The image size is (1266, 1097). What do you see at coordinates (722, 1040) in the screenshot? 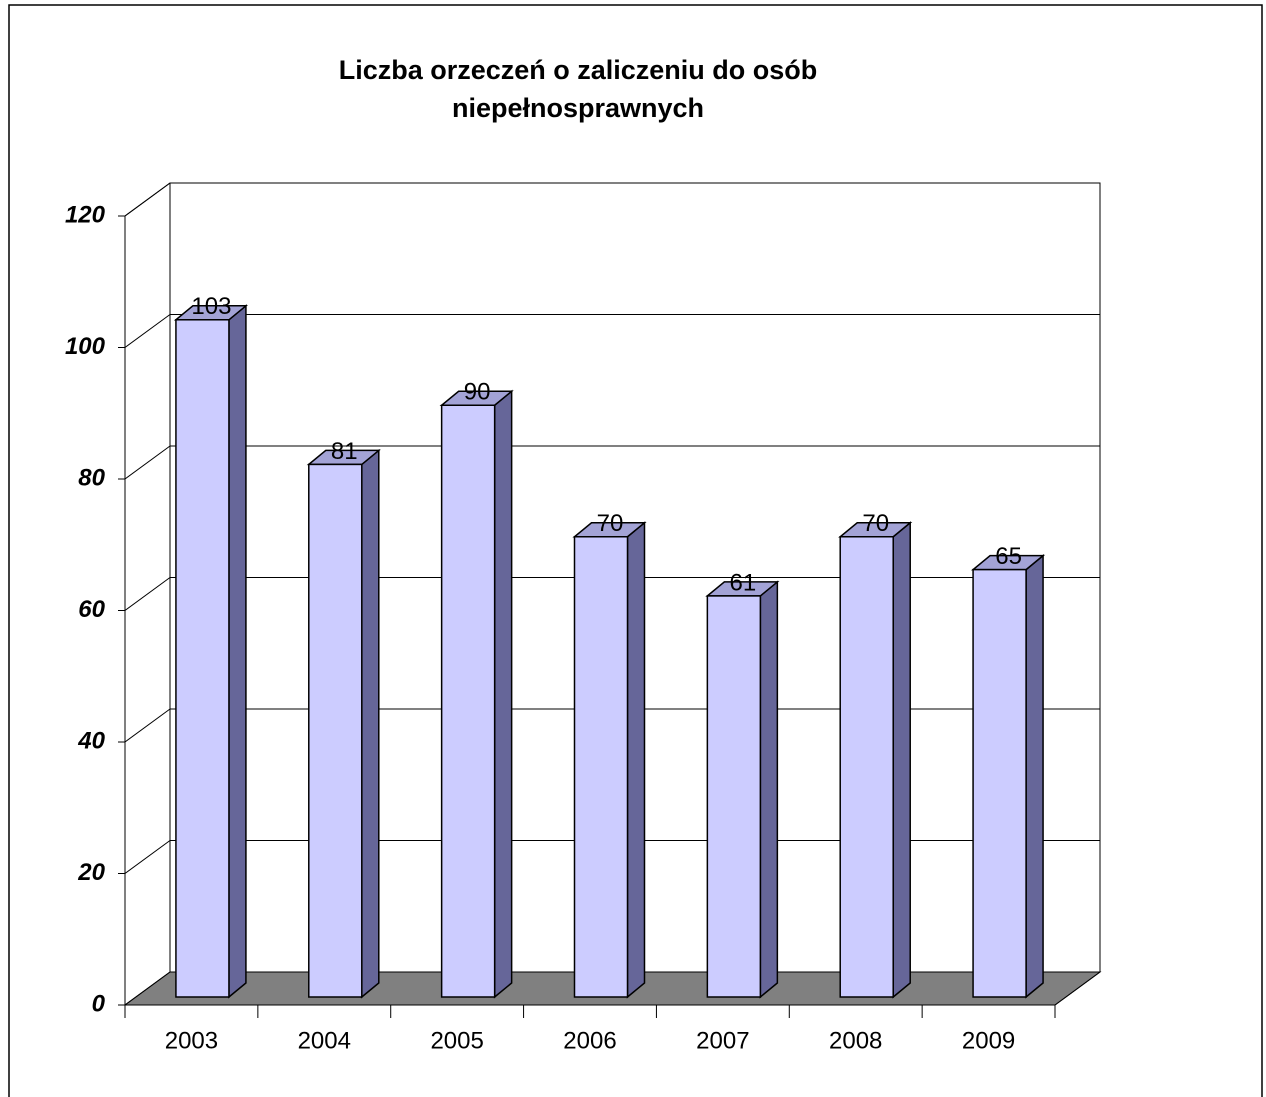
I see `x-tick-label: 2007` at bounding box center [722, 1040].